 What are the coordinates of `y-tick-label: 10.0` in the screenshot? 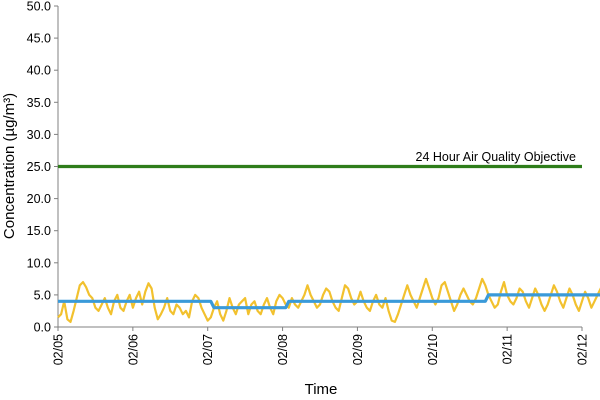 It's located at (39, 263).